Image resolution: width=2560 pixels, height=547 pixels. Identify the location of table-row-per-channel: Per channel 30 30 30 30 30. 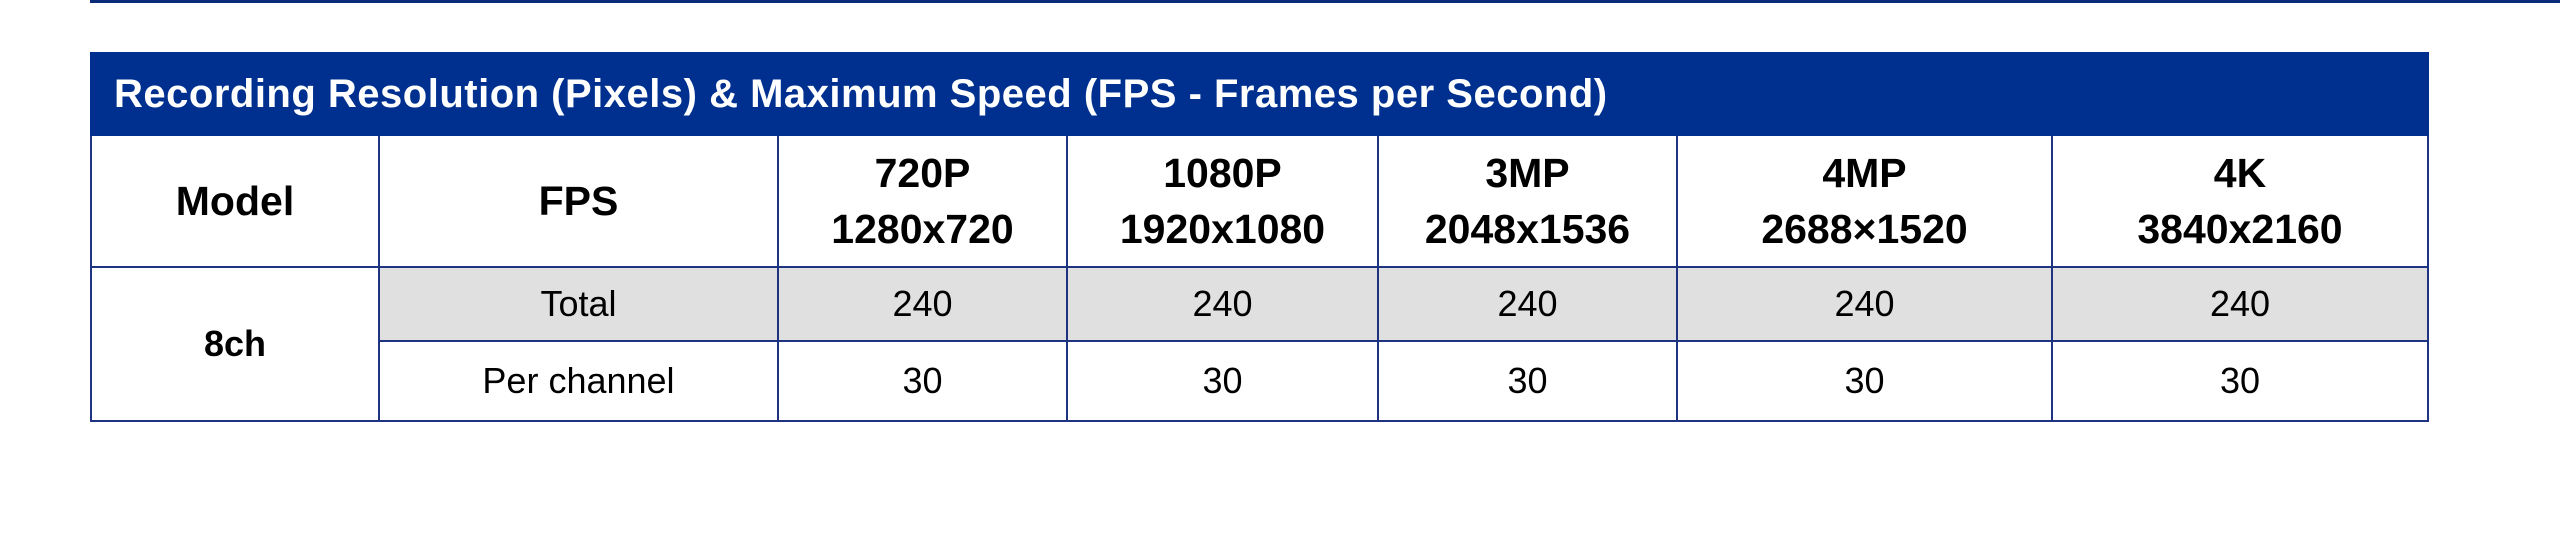
(1260, 381).